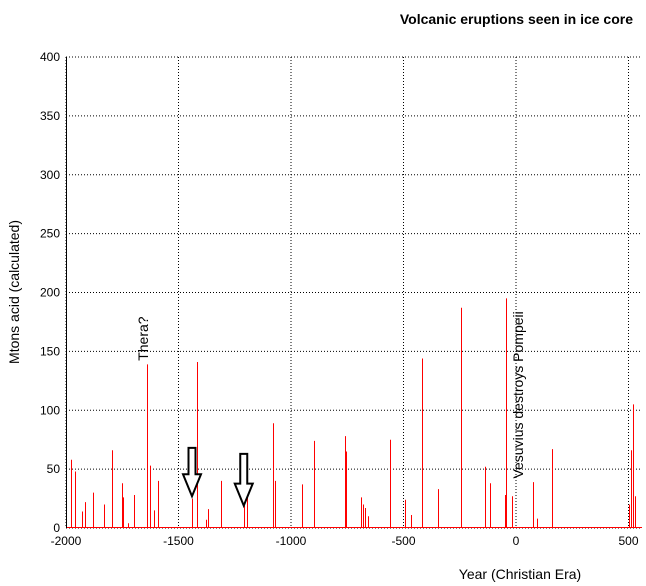 The image size is (646, 586). I want to click on y-tick-label: 400, so click(50, 57).